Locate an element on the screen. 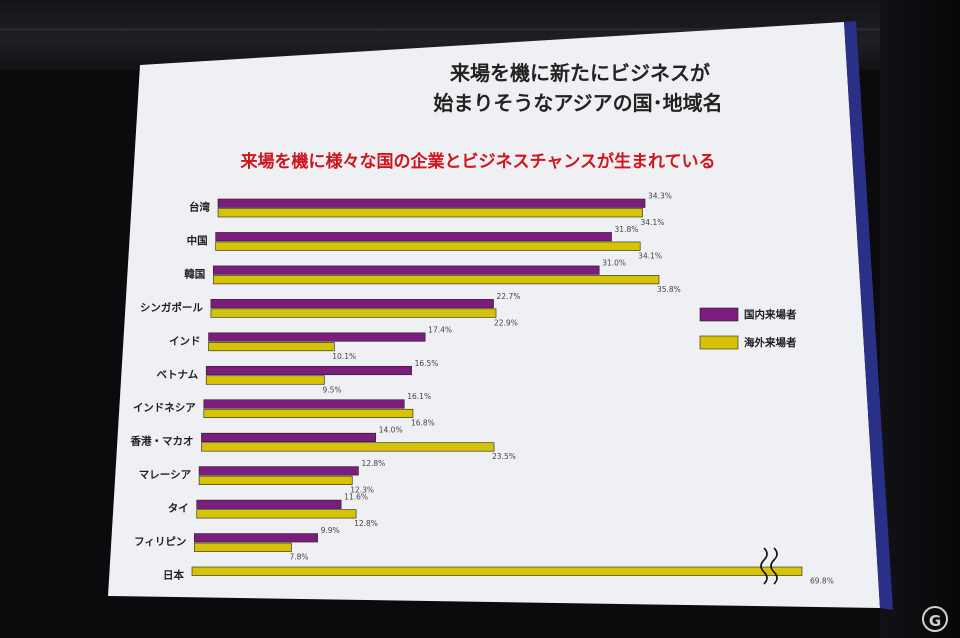 The image size is (960, 638). screen-border is located at coordinates (868, 315).